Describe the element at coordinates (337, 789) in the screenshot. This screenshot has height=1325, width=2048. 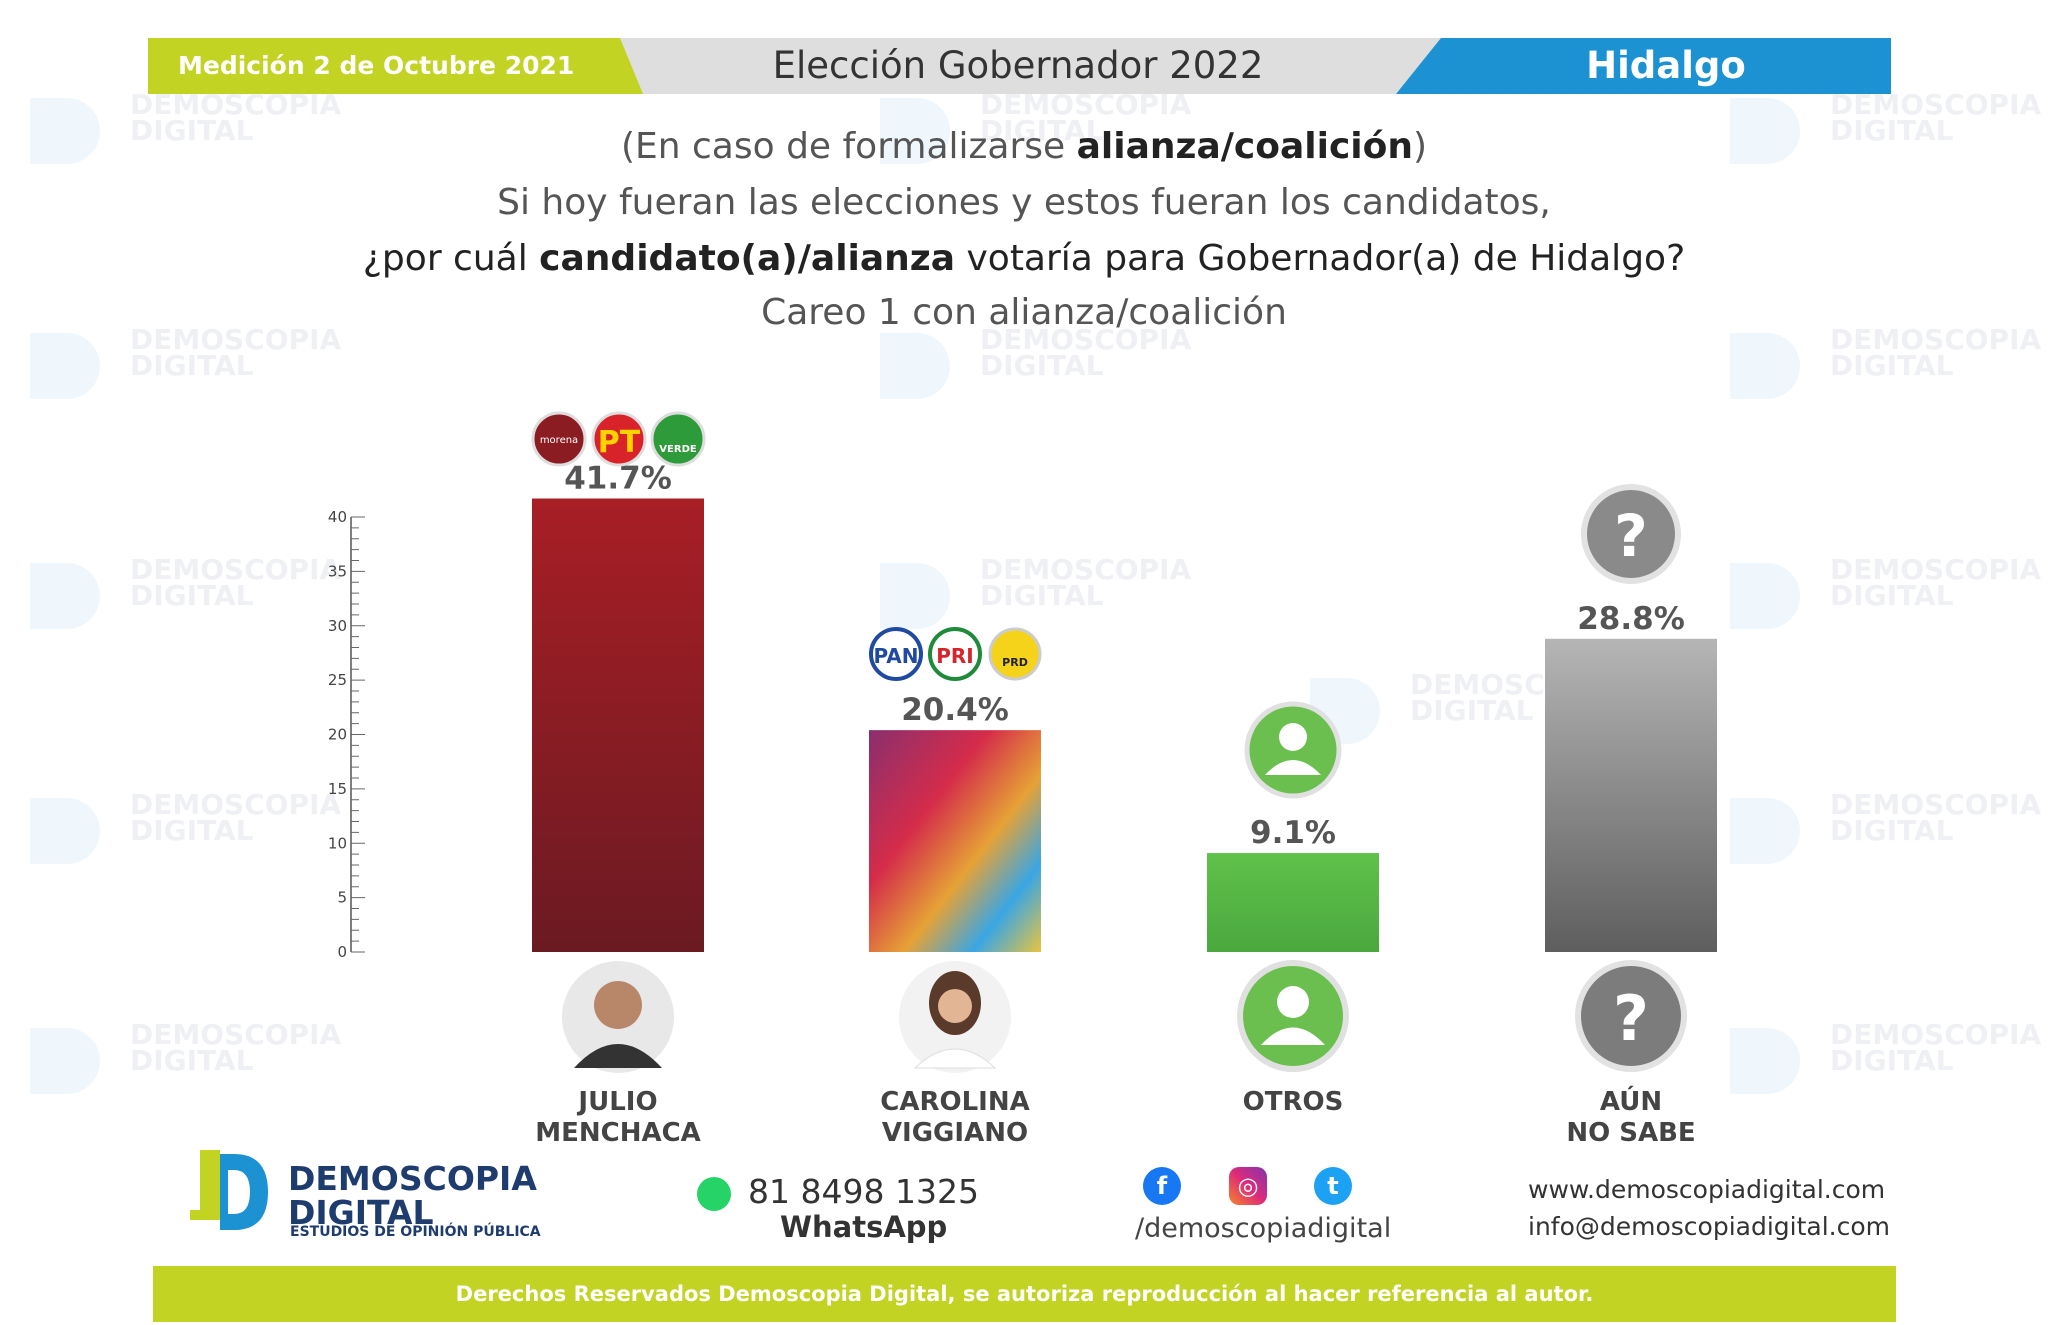
I see `y-tick-label: 15` at that location.